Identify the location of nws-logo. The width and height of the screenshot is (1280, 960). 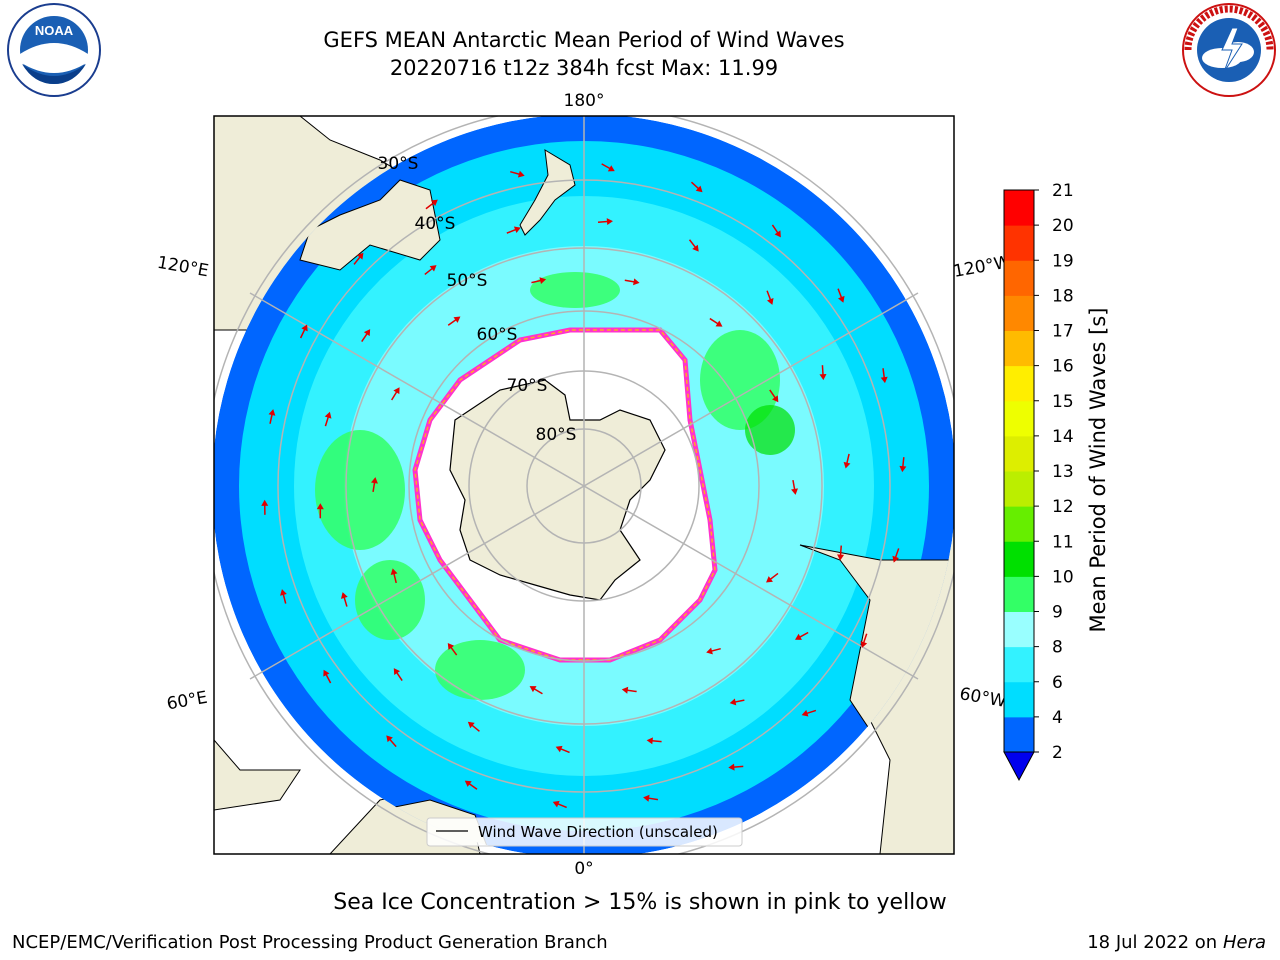
(1229, 50).